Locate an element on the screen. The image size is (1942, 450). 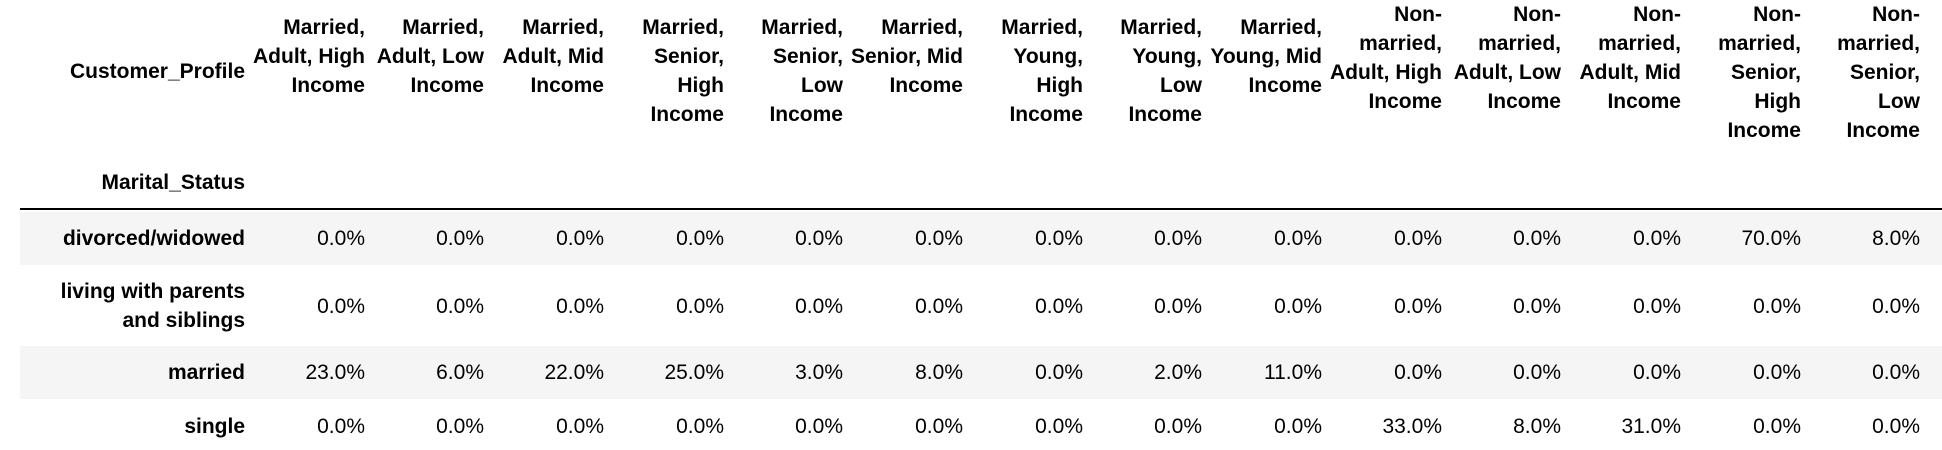
column-header: Married, Adult, Mid Income is located at coordinates (553, 56).